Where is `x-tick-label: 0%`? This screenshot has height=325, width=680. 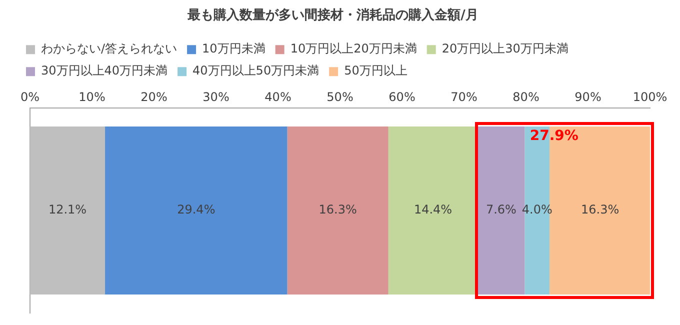 x-tick-label: 0% is located at coordinates (30, 97).